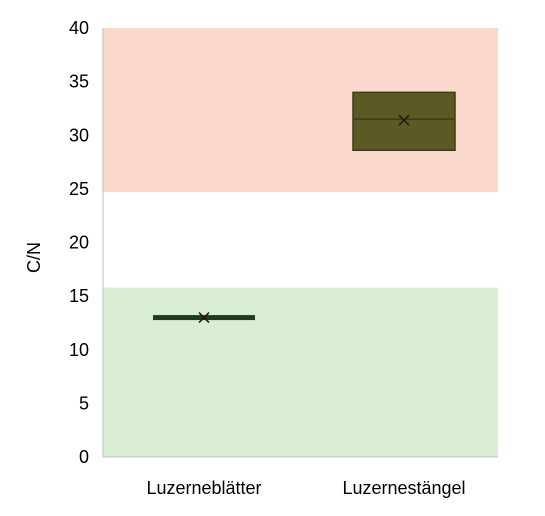 Image resolution: width=545 pixels, height=516 pixels. Describe the element at coordinates (203, 488) in the screenshot. I see `category-label: Luzerneblätter` at that location.